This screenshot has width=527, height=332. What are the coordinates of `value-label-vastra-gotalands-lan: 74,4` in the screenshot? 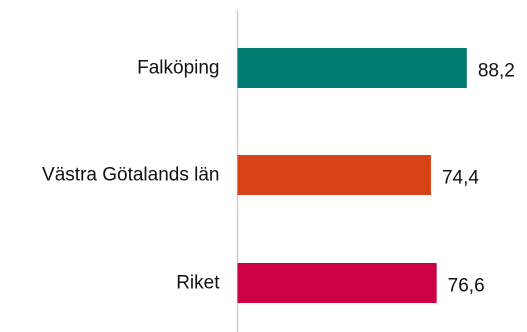 It's located at (460, 178).